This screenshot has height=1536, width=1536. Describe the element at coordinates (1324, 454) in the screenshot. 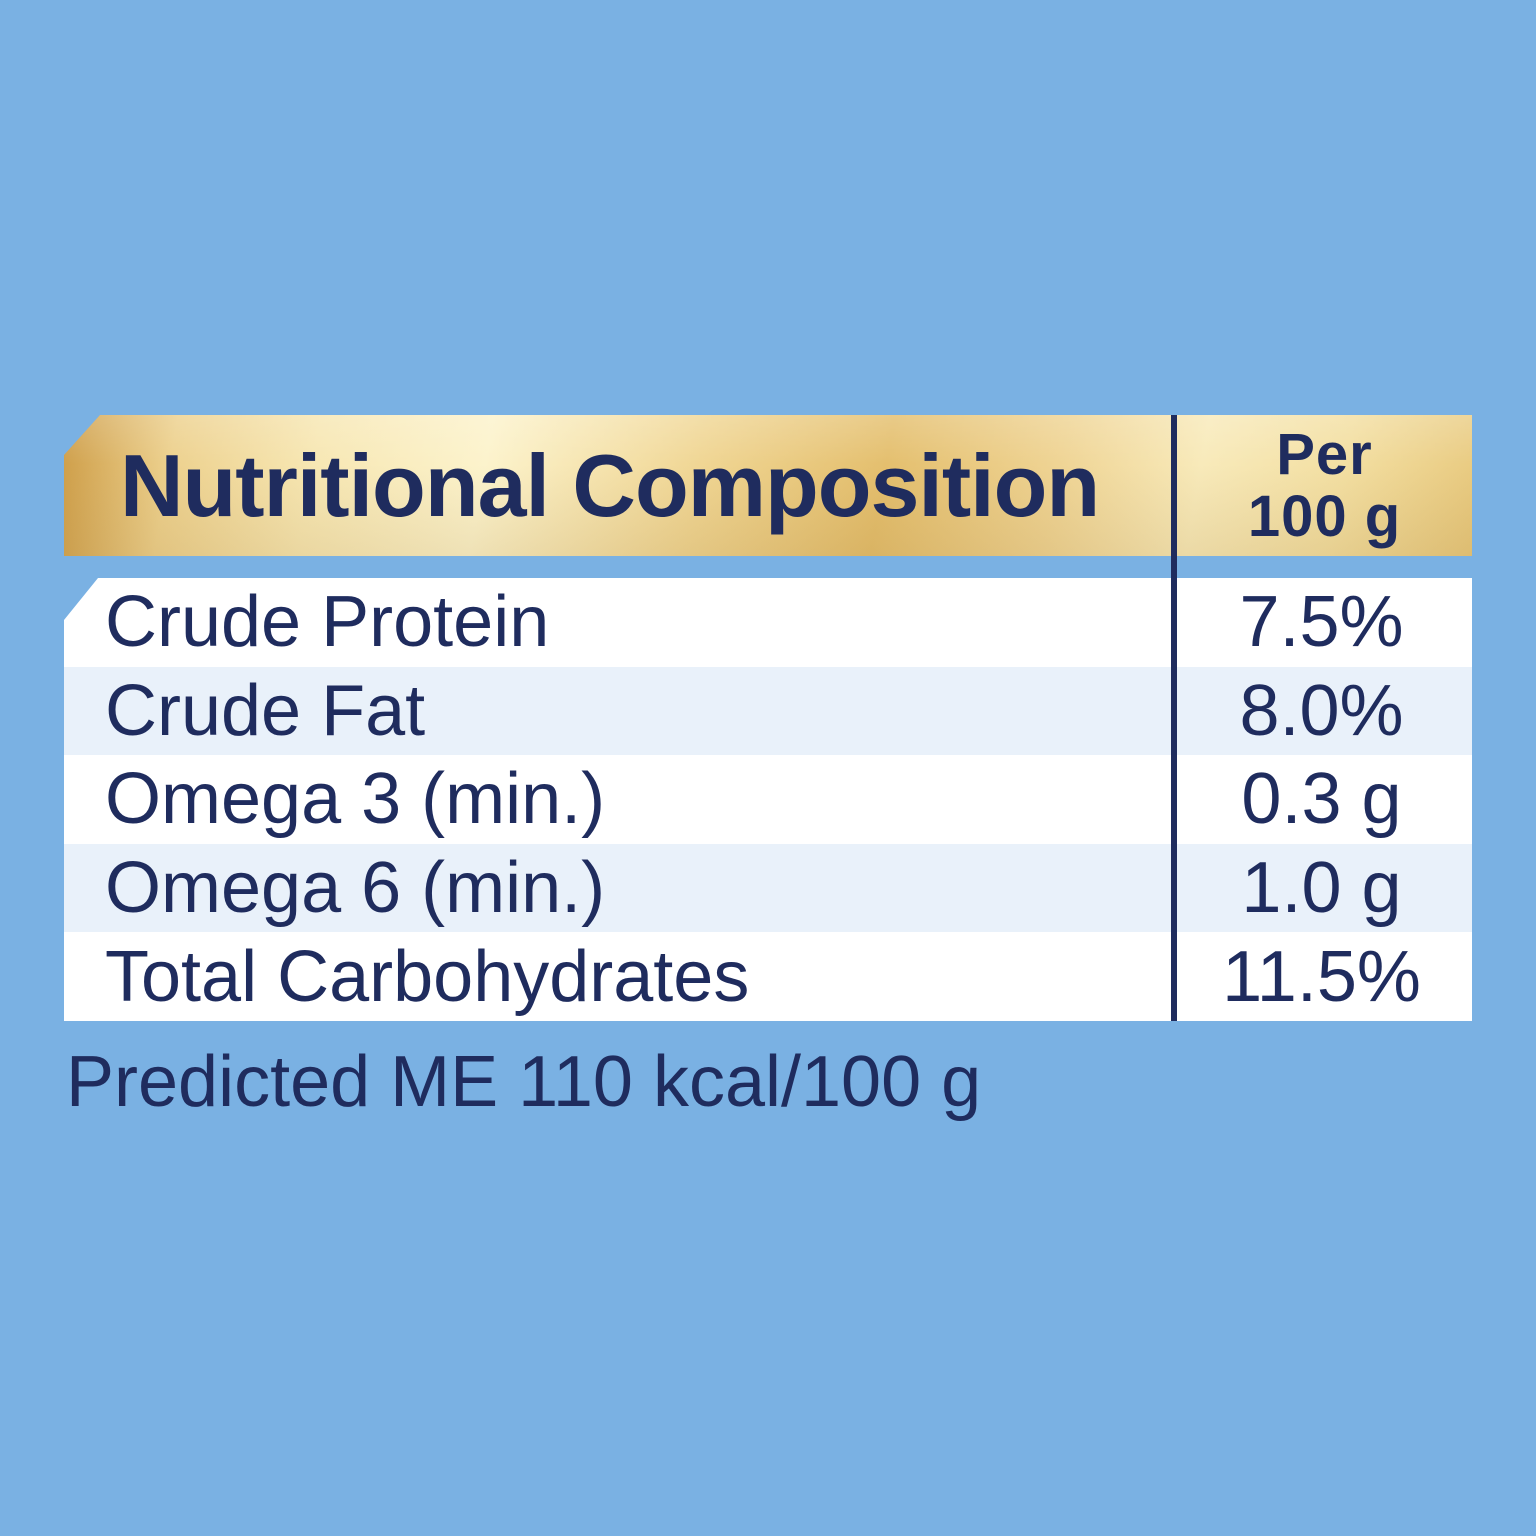

I see `per-label: Per` at that location.